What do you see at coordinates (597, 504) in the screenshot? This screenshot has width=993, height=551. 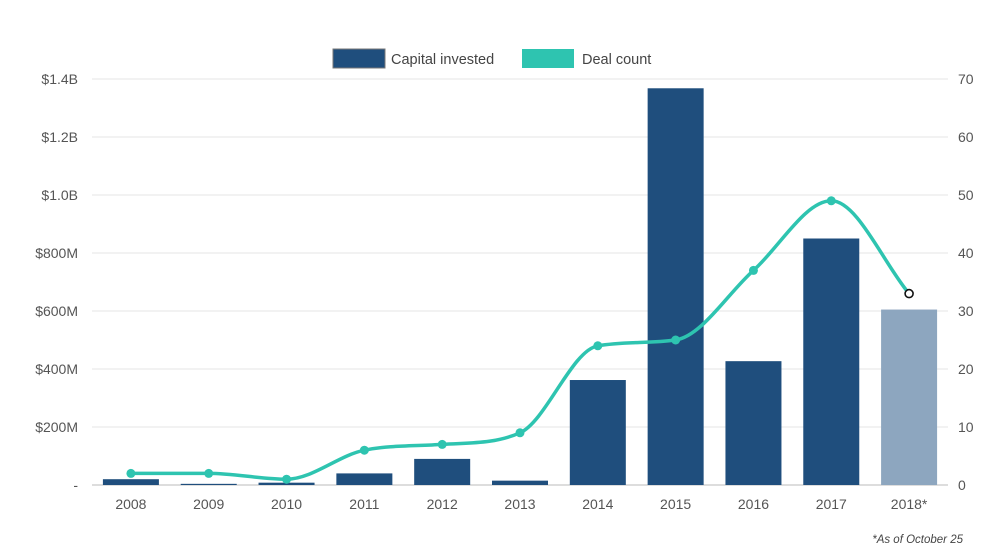 I see `category-label: 2014` at bounding box center [597, 504].